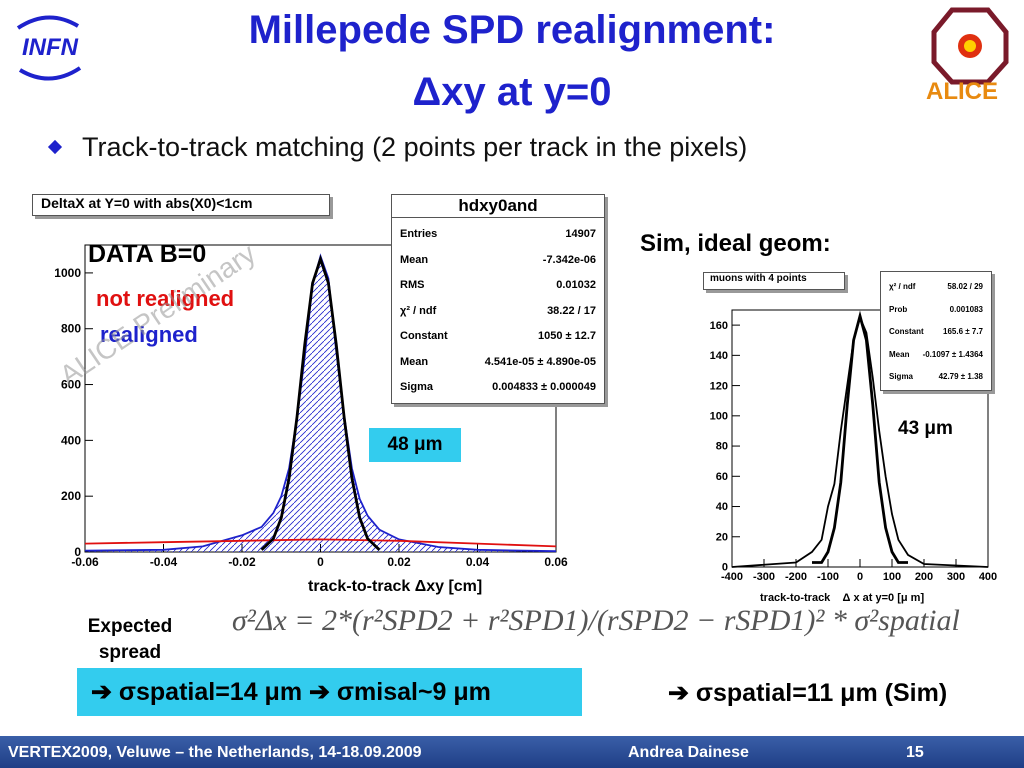 The width and height of the screenshot is (1024, 768). What do you see at coordinates (569, 259) in the screenshot?
I see `stats-value: -7.342e-06` at bounding box center [569, 259].